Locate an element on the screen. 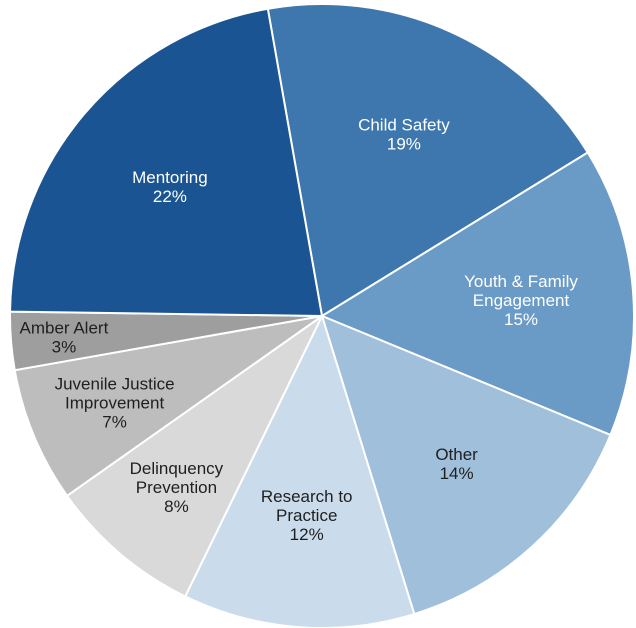  pie-slice-juvenile-justice-improvement is located at coordinates (168, 406).